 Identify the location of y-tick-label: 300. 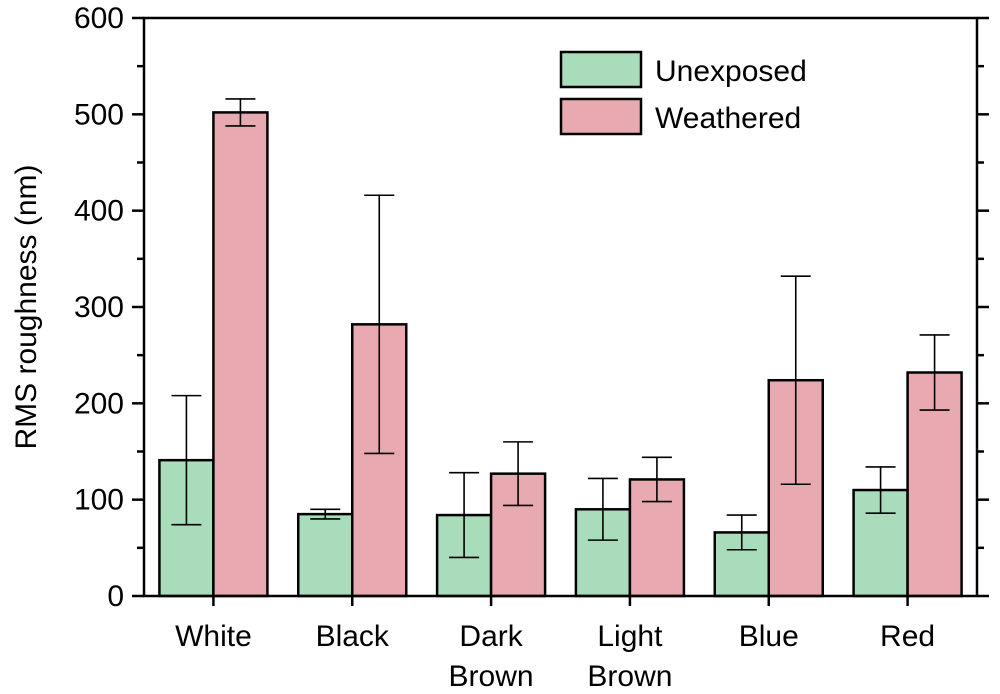
(99, 307).